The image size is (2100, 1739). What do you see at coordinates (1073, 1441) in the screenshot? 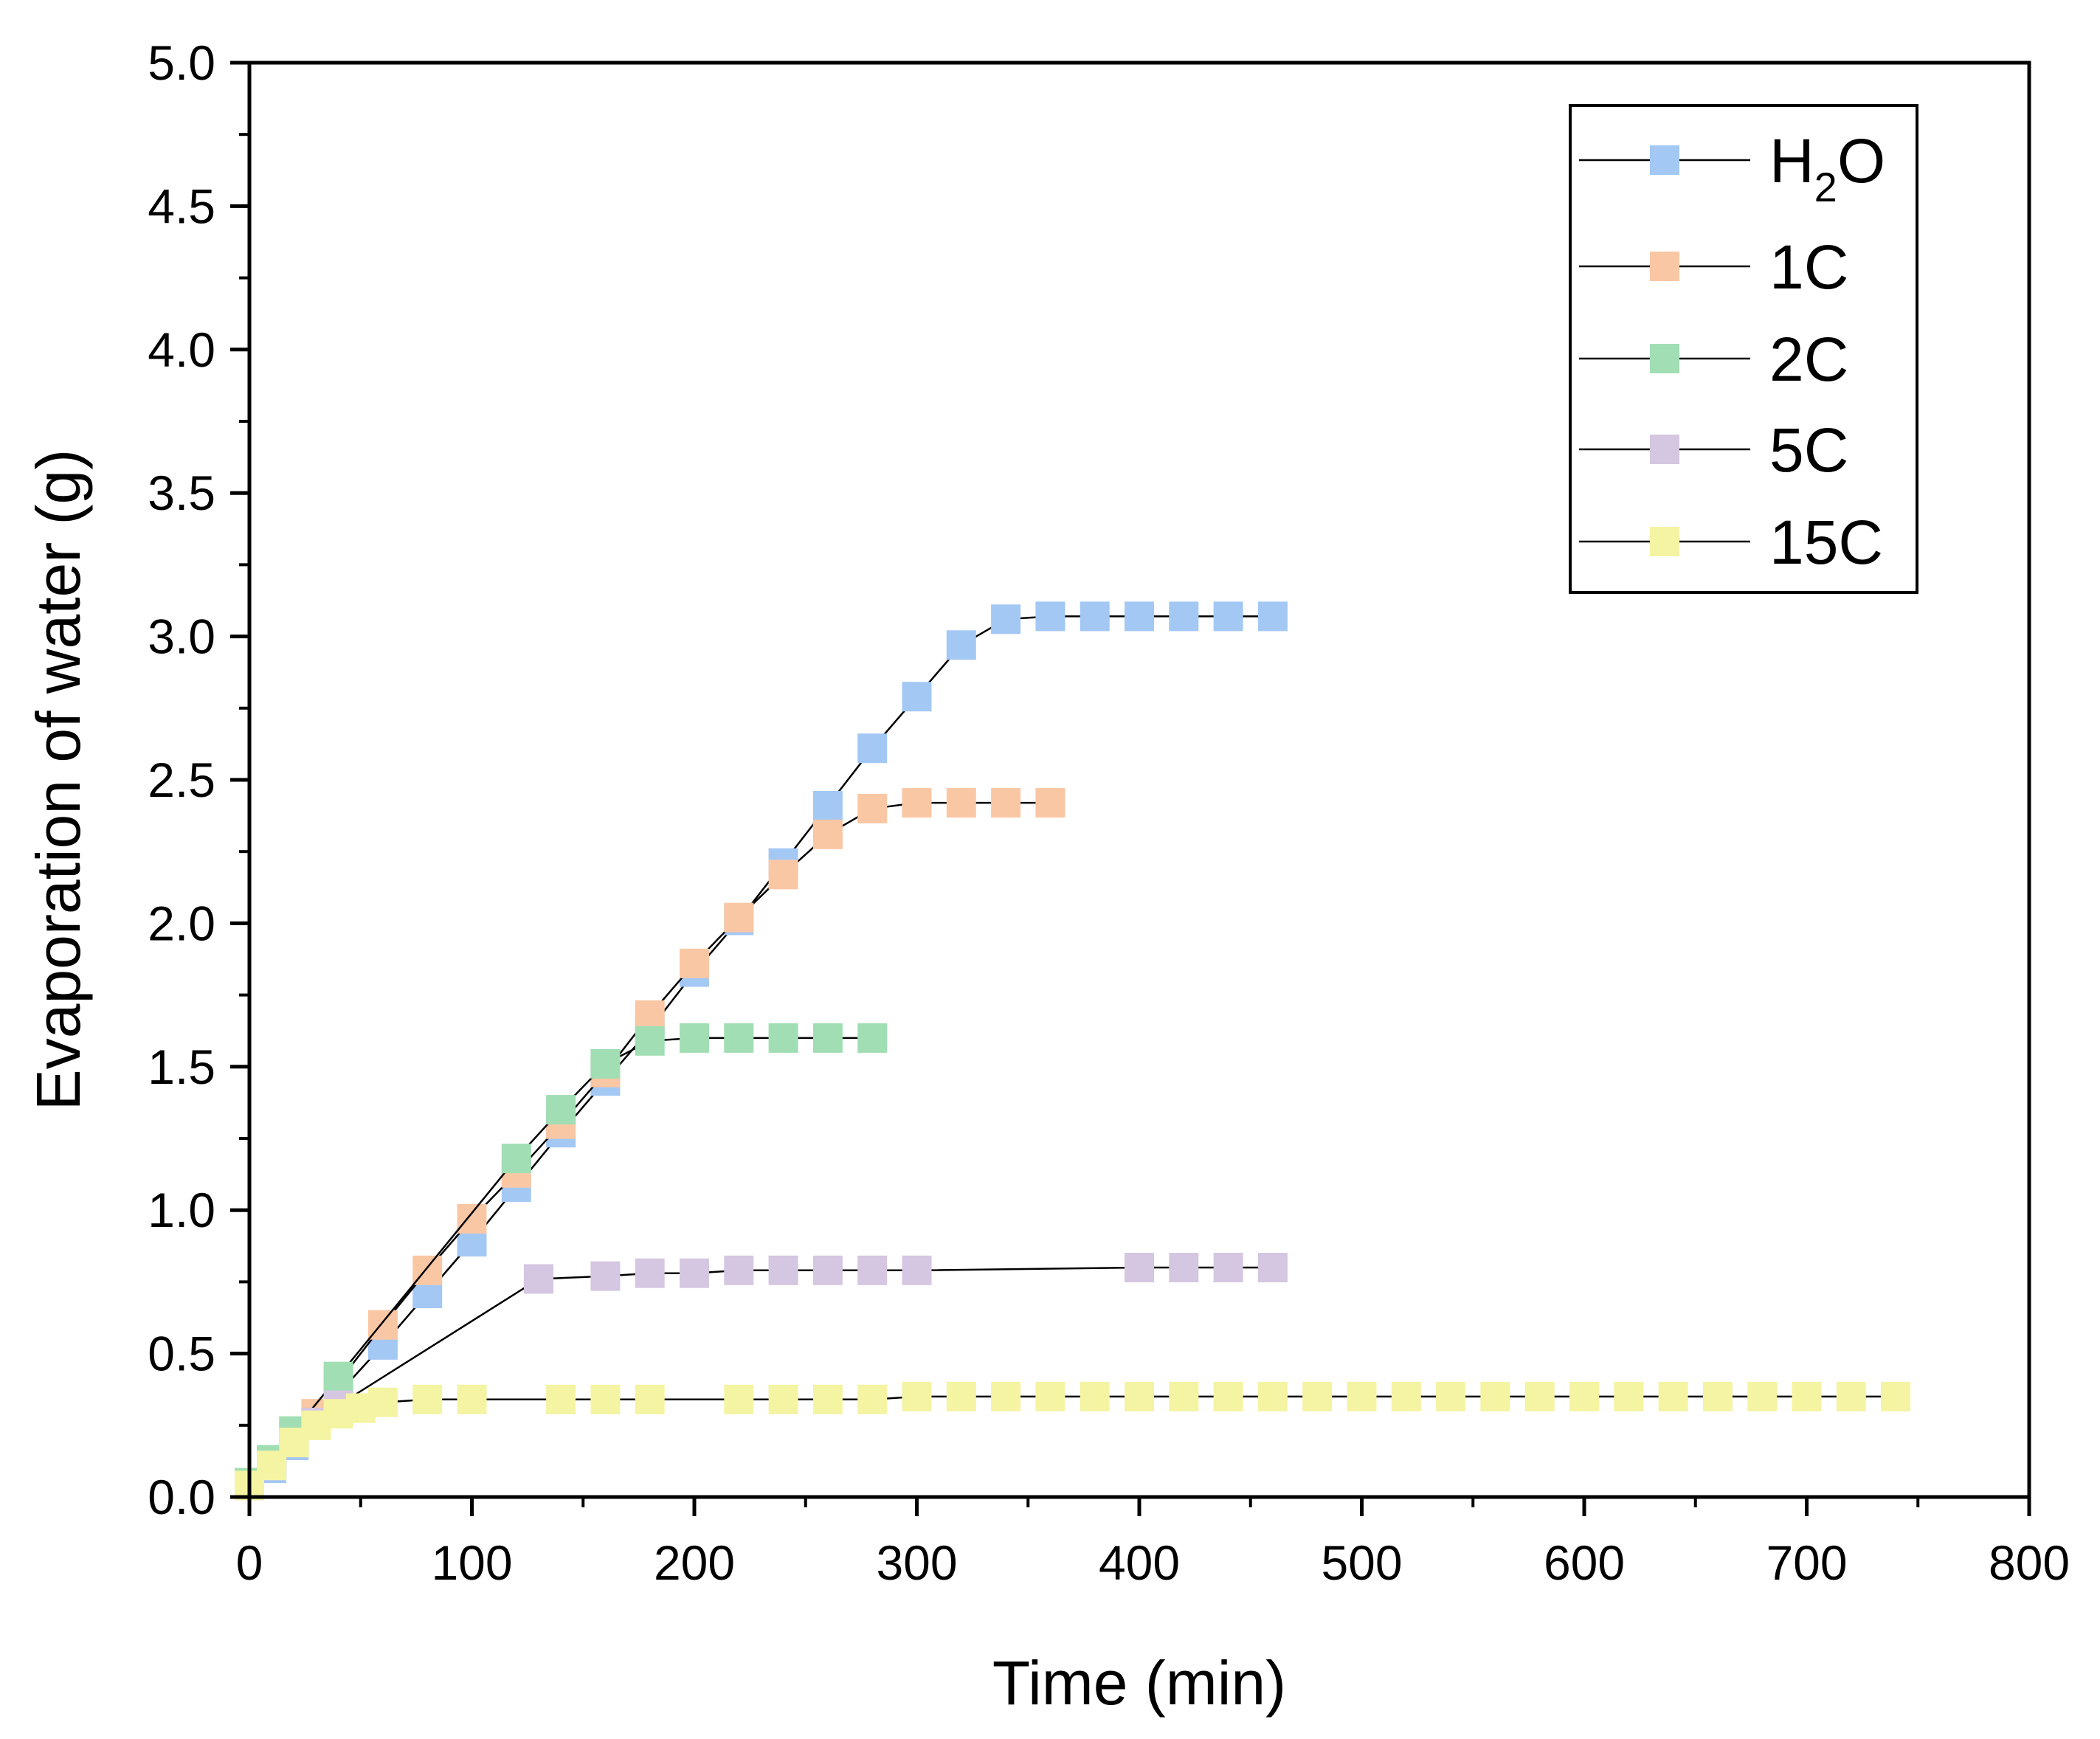
I see `series-15c` at bounding box center [1073, 1441].